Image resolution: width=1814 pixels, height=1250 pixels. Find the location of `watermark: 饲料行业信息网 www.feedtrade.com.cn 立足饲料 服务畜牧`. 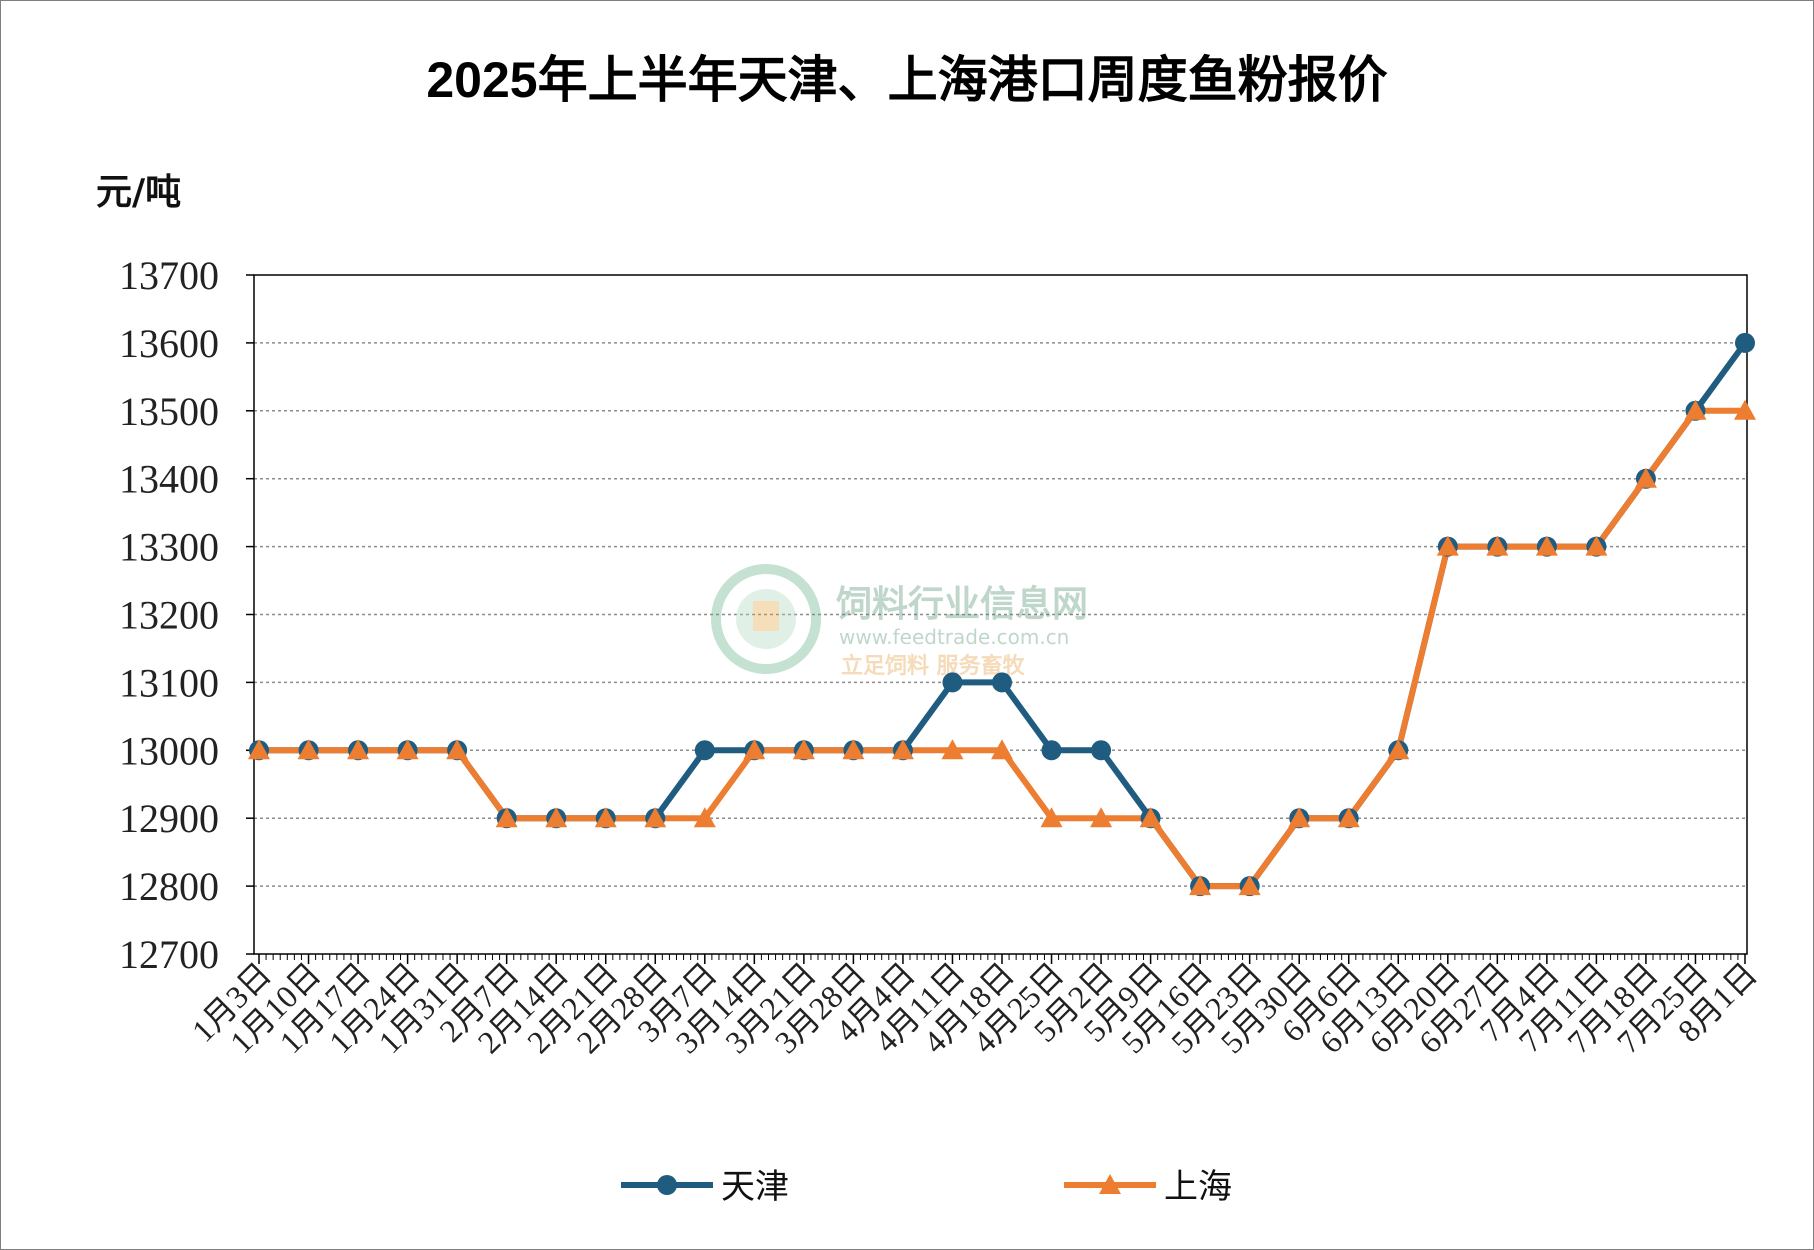

watermark: 饲料行业信息网 www.feedtrade.com.cn 立足饲料 服务畜牧 is located at coordinates (899, 621).